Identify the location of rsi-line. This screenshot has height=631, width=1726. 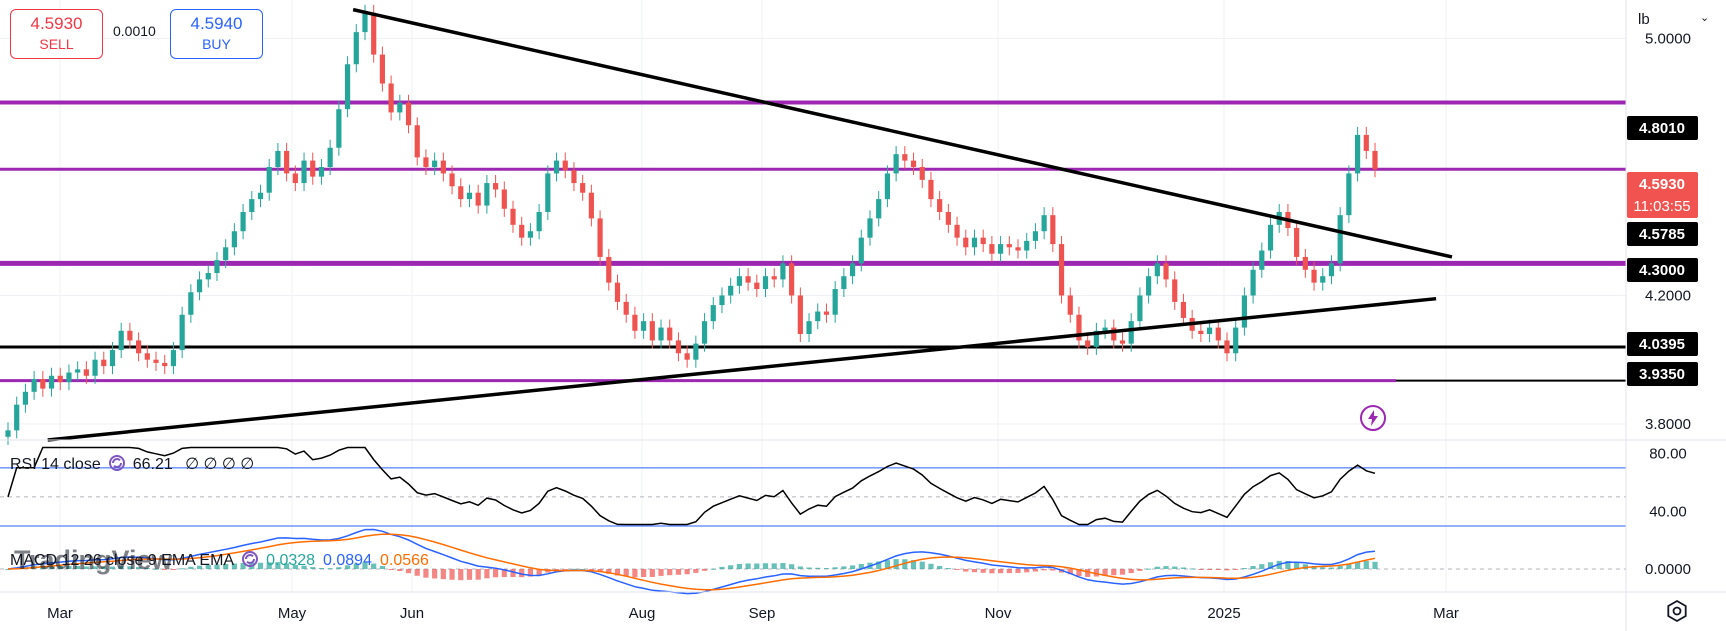
(691, 486).